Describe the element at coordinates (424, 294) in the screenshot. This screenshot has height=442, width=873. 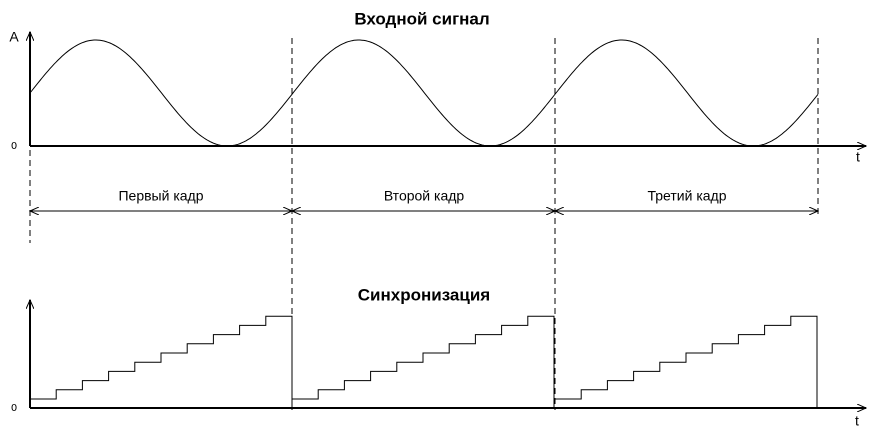
I see `sync-title: Синхронизация` at that location.